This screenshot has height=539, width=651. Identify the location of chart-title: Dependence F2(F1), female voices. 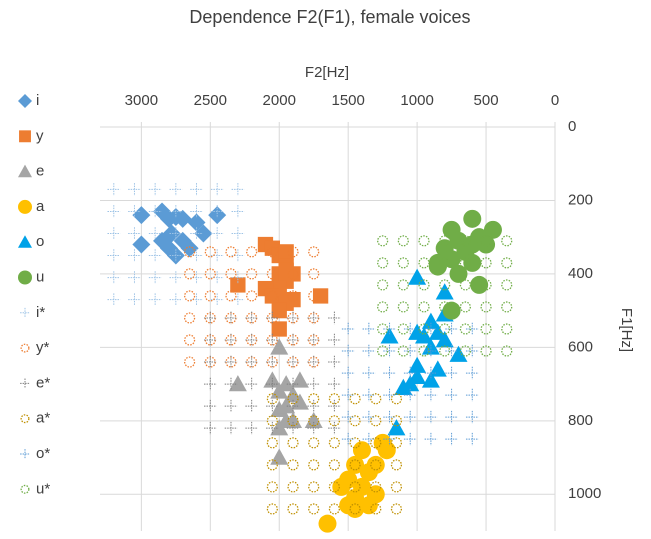
(329, 17).